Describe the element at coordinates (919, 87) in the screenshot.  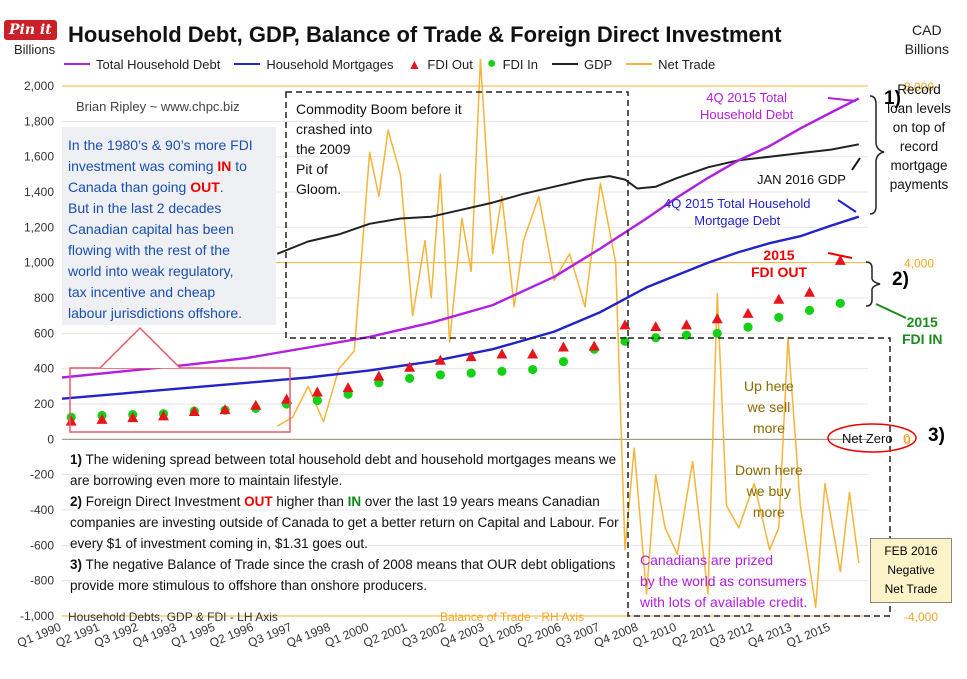
I see `right-tick-label: 8,000` at that location.